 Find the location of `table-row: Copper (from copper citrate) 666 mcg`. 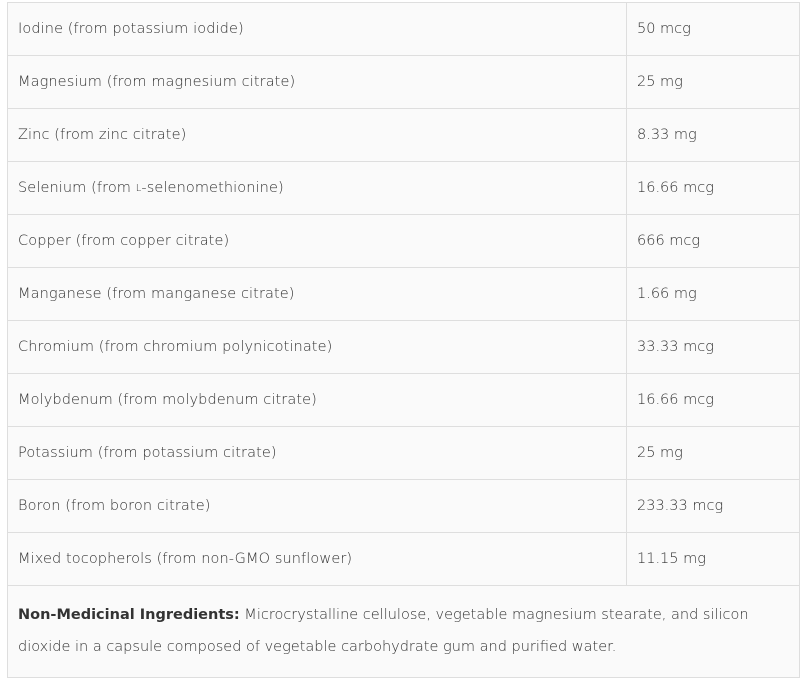

table-row: Copper (from copper citrate) 666 mcg is located at coordinates (403, 241).